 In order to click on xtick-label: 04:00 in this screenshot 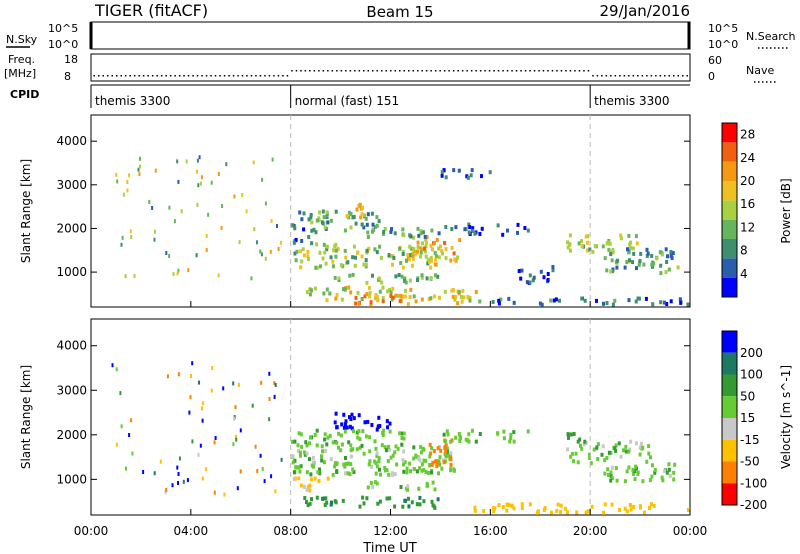, I will do `click(191, 531)`.